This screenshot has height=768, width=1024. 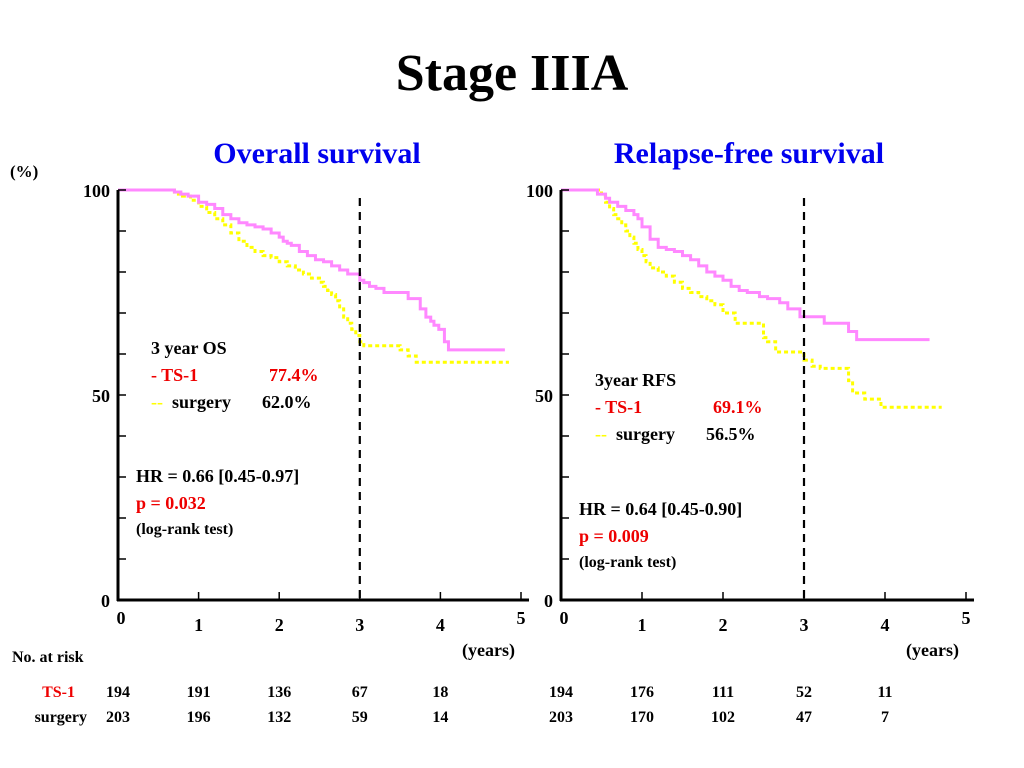 What do you see at coordinates (618, 407) in the screenshot?
I see `rfs-ts1-label: - TS-1` at bounding box center [618, 407].